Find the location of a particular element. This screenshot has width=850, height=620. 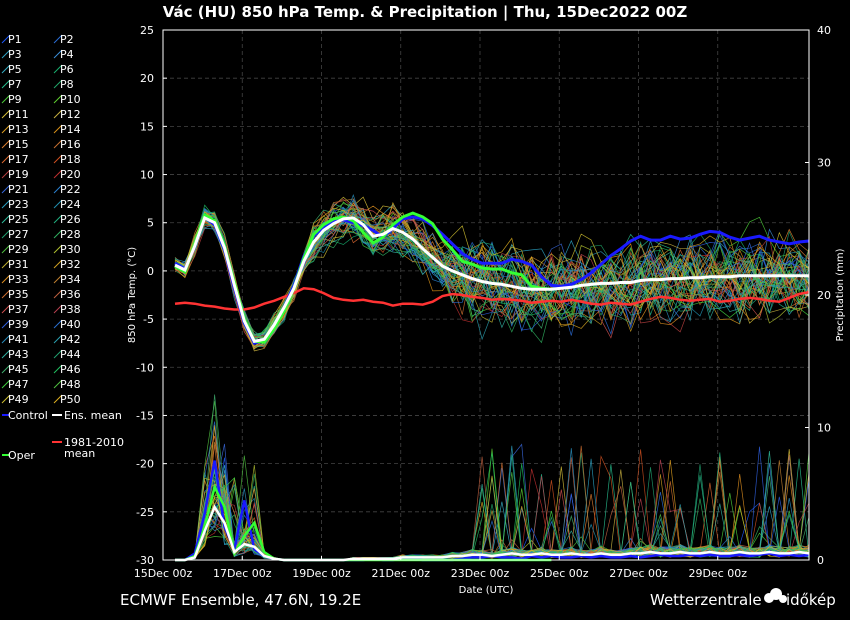

legend-swatch-P45 is located at coordinates (6, 369).